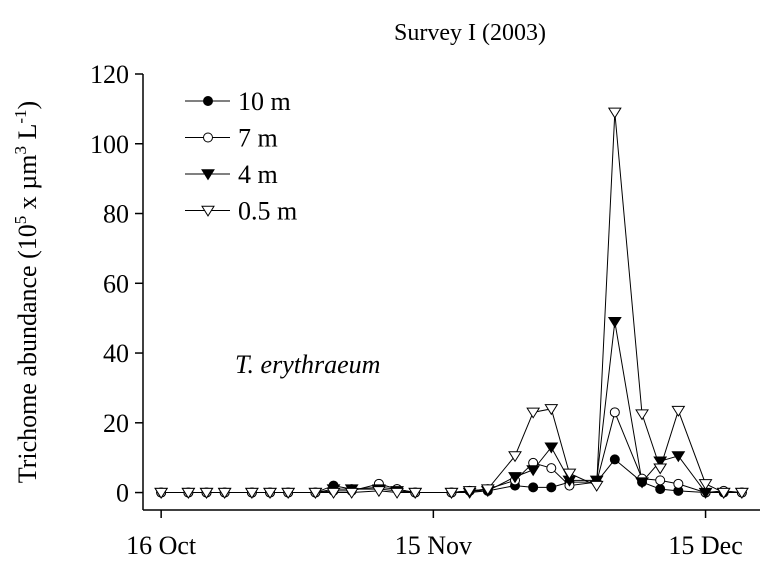  Describe the element at coordinates (27, 135) in the screenshot. I see `y-label-part: L` at that location.